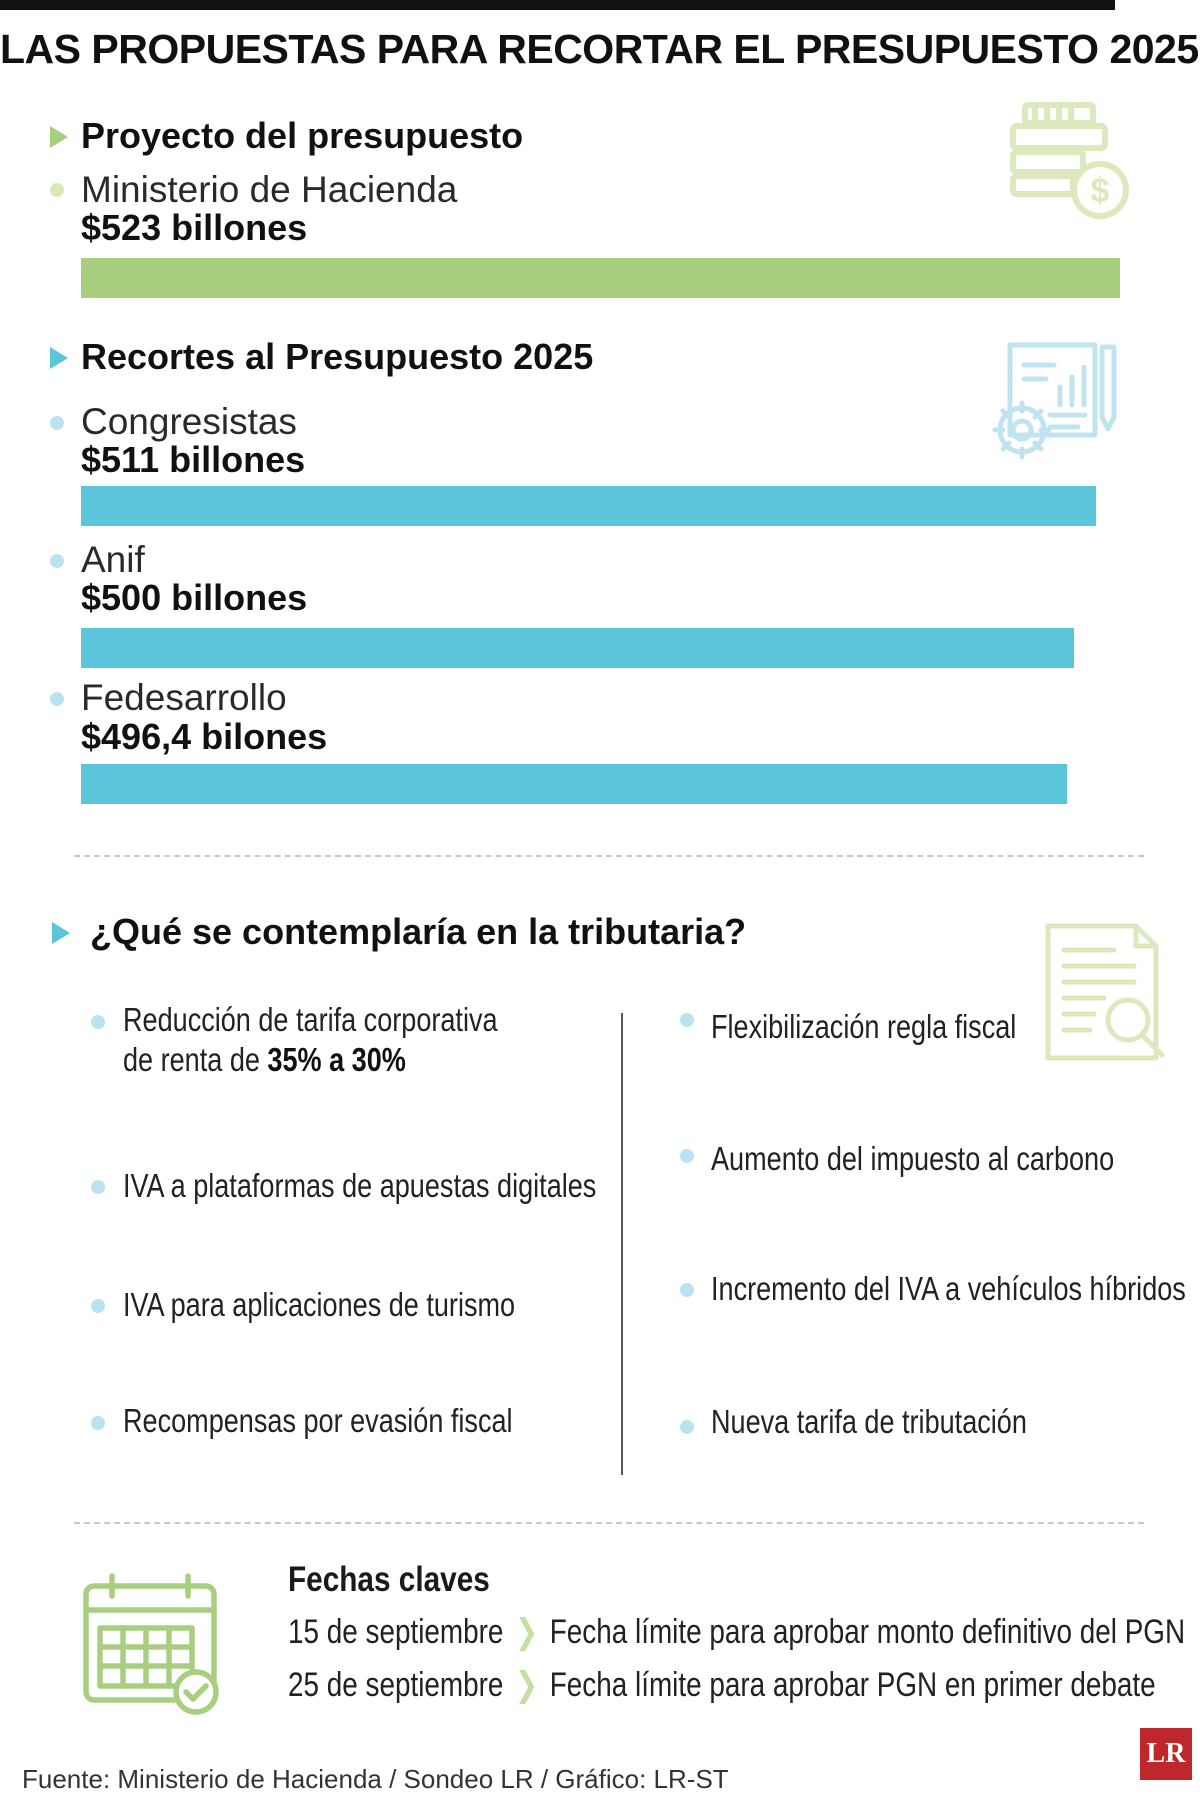 The image size is (1200, 1802). I want to click on date-label: 25 de septiembre, so click(396, 1685).